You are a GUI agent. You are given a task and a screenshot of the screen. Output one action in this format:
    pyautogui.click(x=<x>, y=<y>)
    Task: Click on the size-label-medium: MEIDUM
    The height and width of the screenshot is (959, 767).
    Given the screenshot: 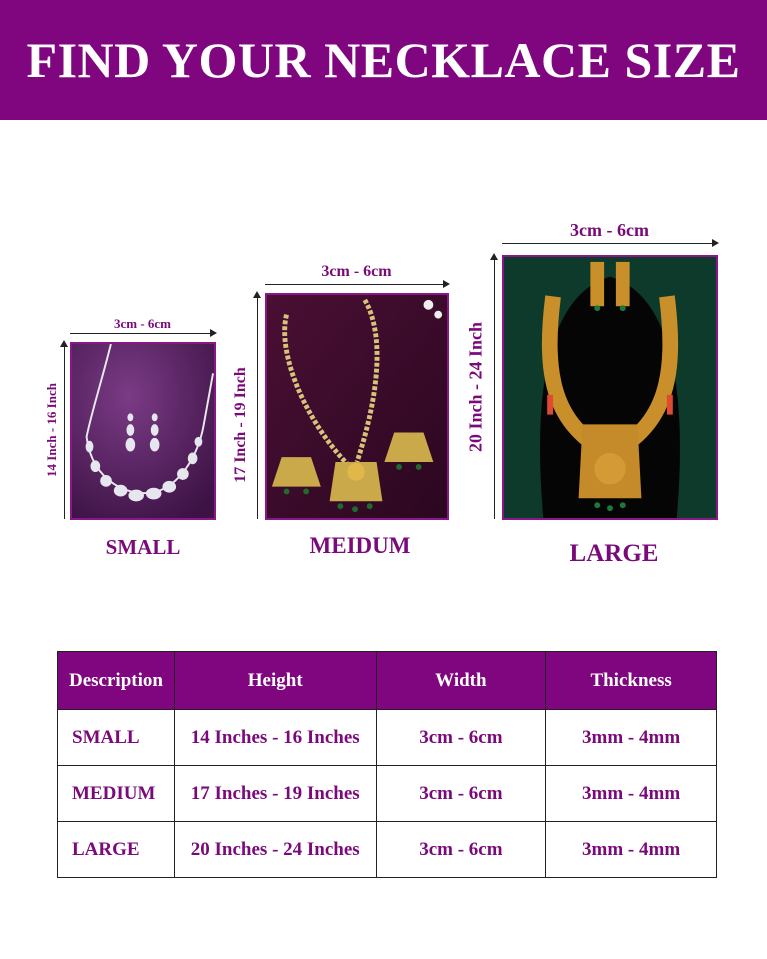 What is the action you would take?
    pyautogui.click(x=360, y=545)
    